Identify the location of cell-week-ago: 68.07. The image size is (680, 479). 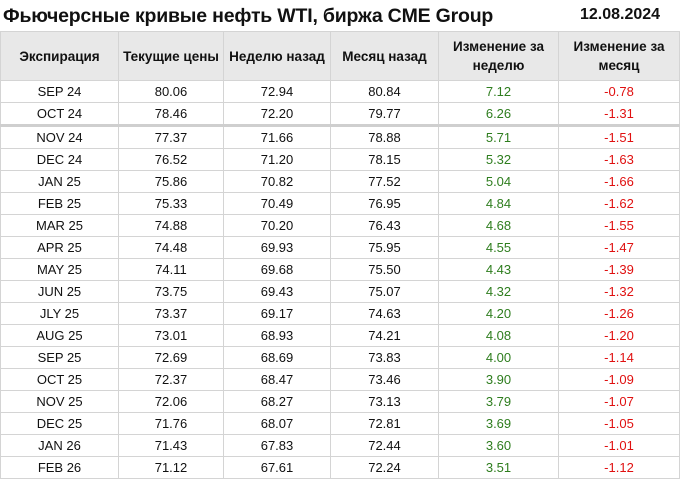
(277, 423).